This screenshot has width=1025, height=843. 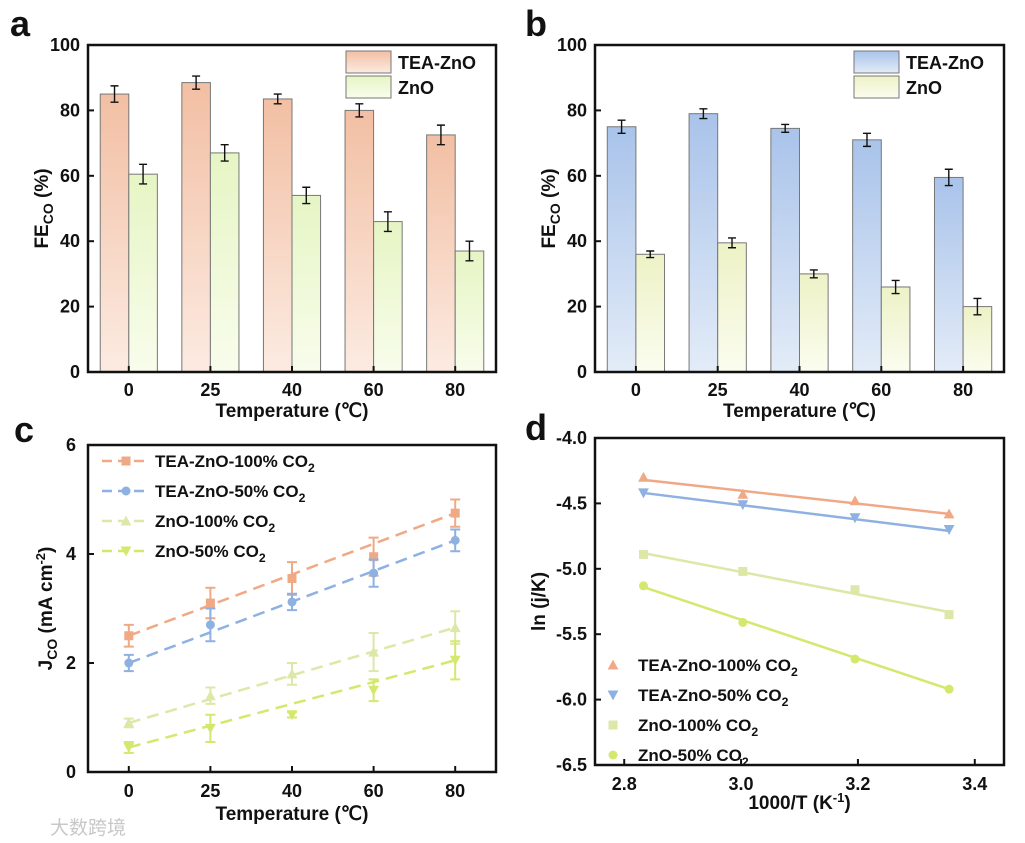 I want to click on y-axis-label-part: (mA cm, so click(x=46, y=602).